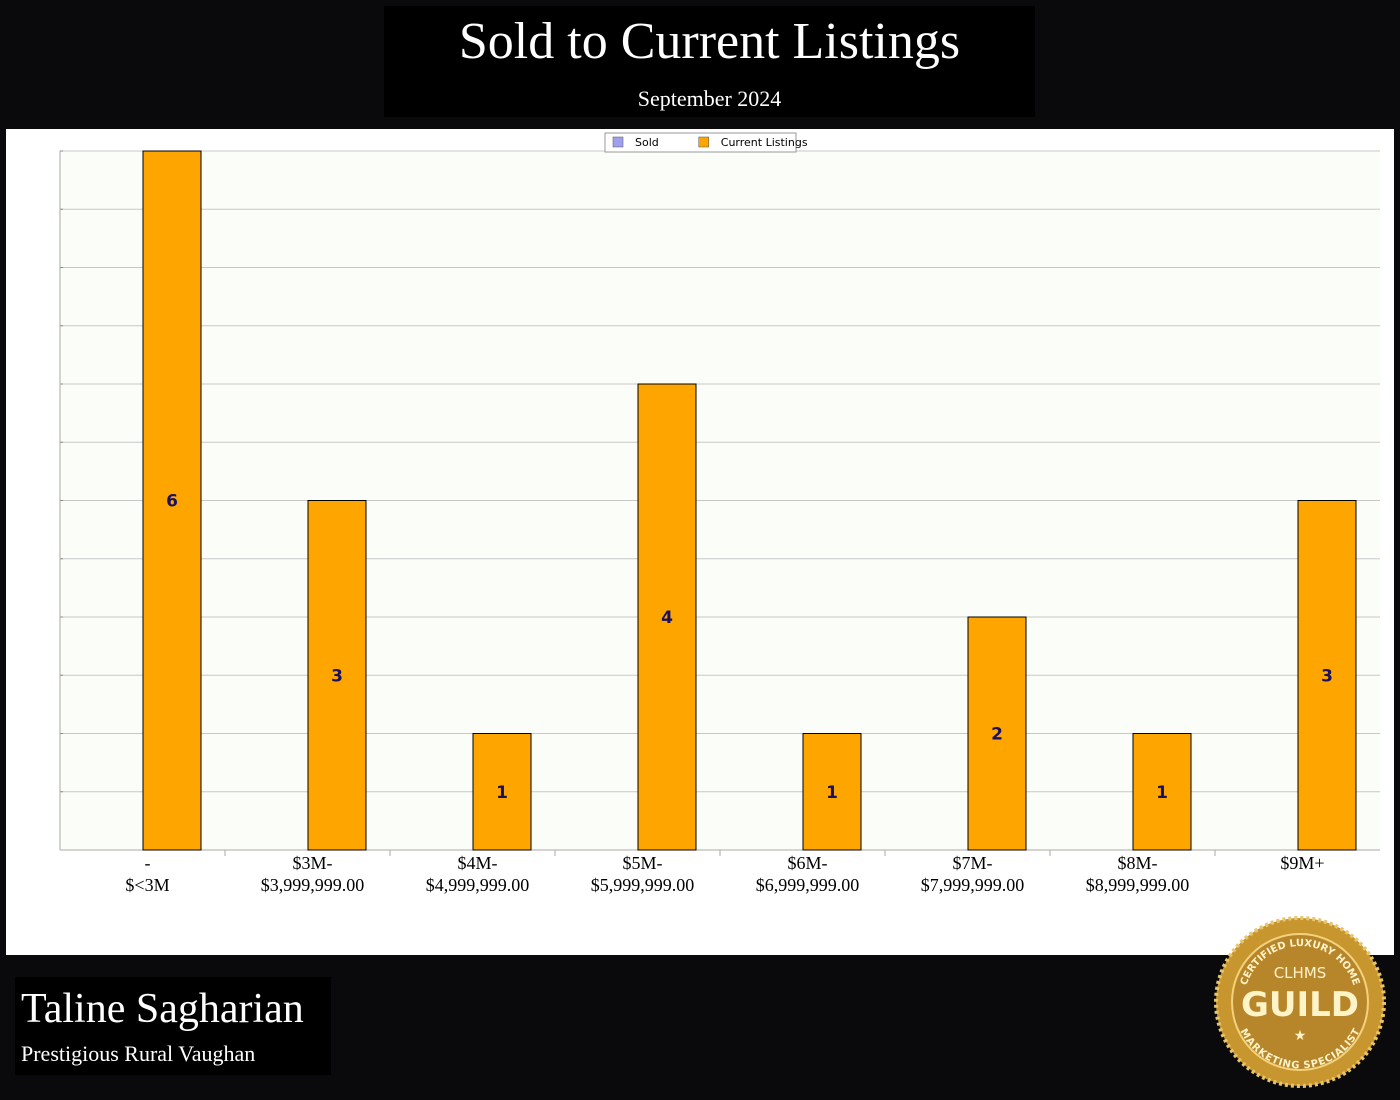  Describe the element at coordinates (1137, 874) in the screenshot. I see `x-tick-label: $8M- $8,999,999.00` at that location.